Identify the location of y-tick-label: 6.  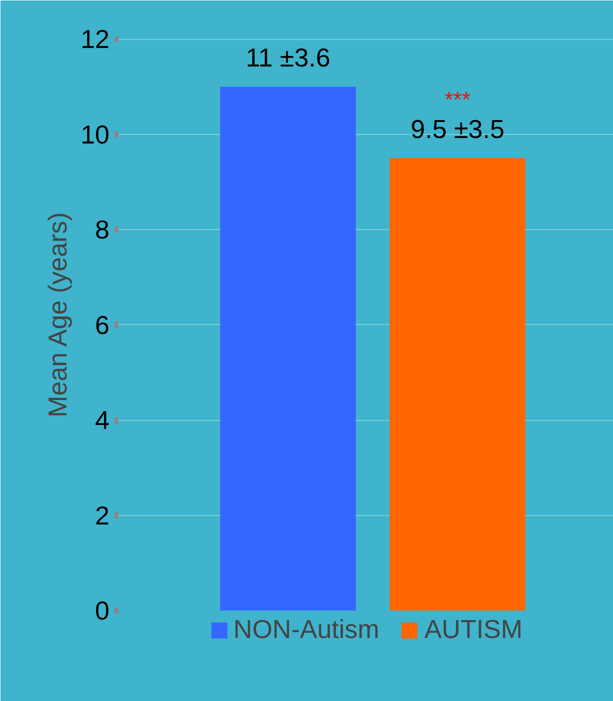
(102, 325).